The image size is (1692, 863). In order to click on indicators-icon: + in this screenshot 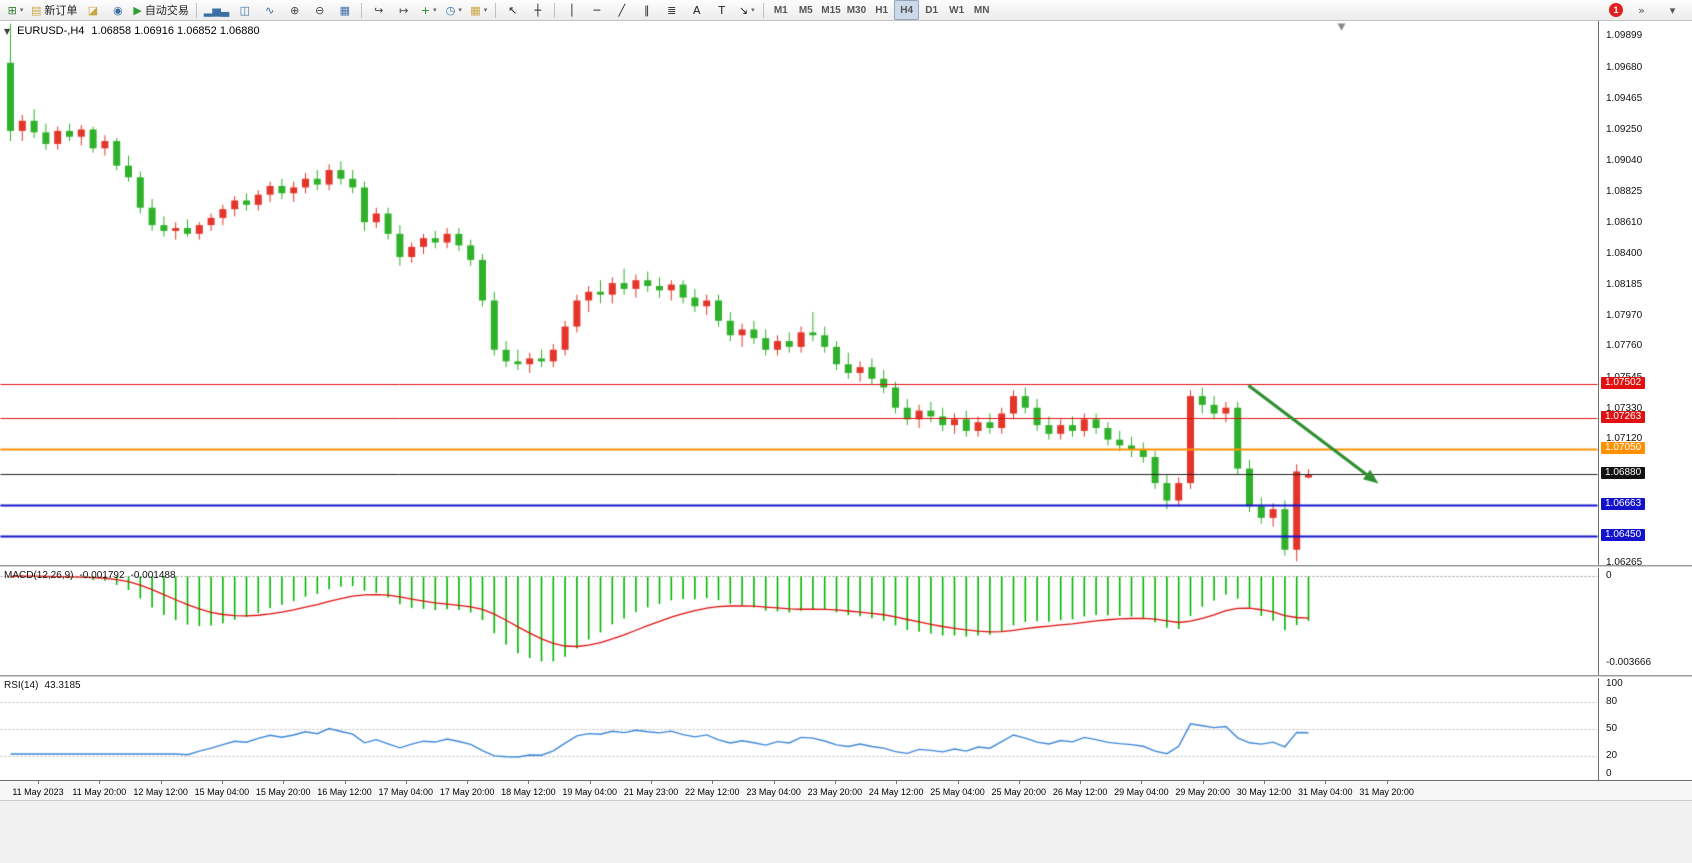, I will do `click(425, 10)`.